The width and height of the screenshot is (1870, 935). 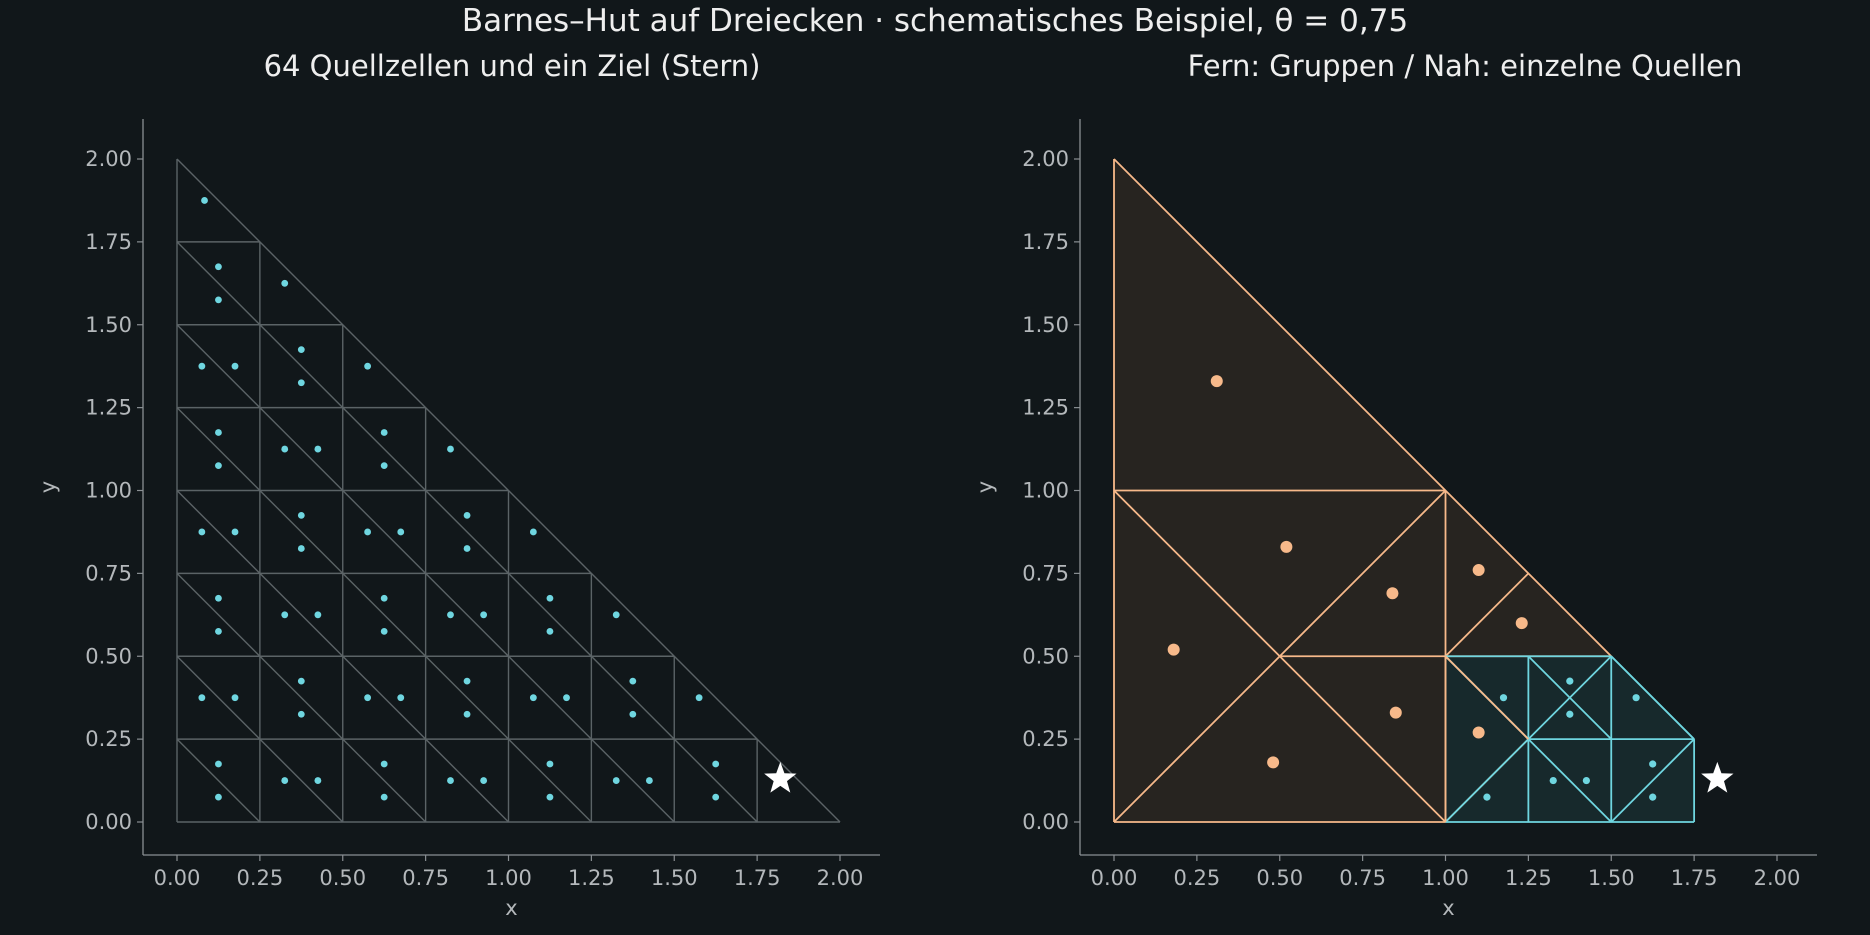 I want to click on y-tick-label: 1.00, so click(x=108, y=491).